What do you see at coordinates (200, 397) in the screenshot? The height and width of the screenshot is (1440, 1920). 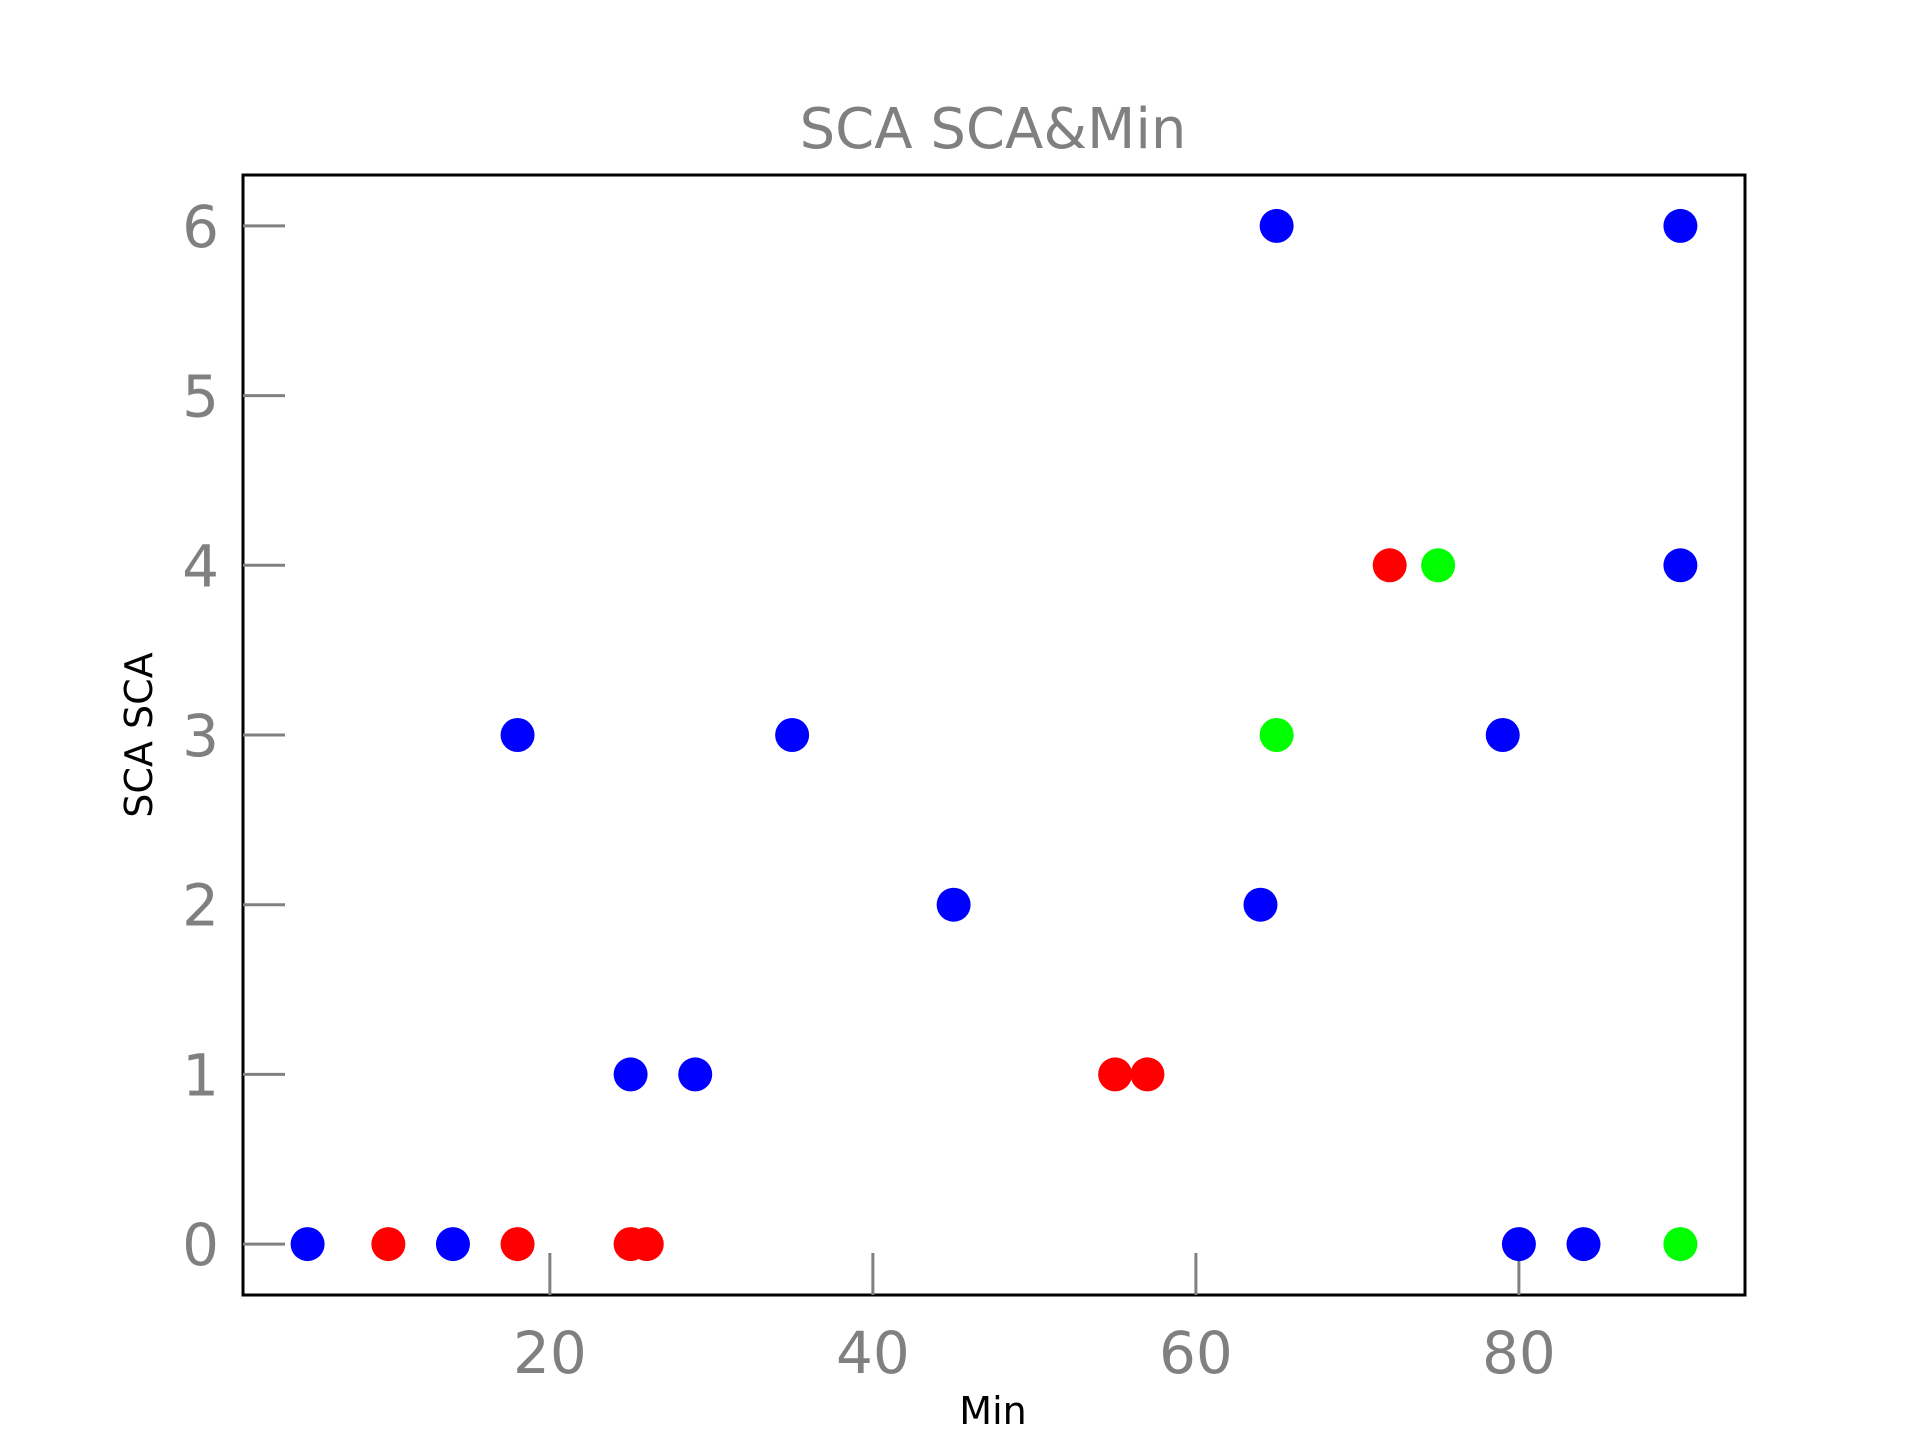 I see `y-tick-label: 5` at bounding box center [200, 397].